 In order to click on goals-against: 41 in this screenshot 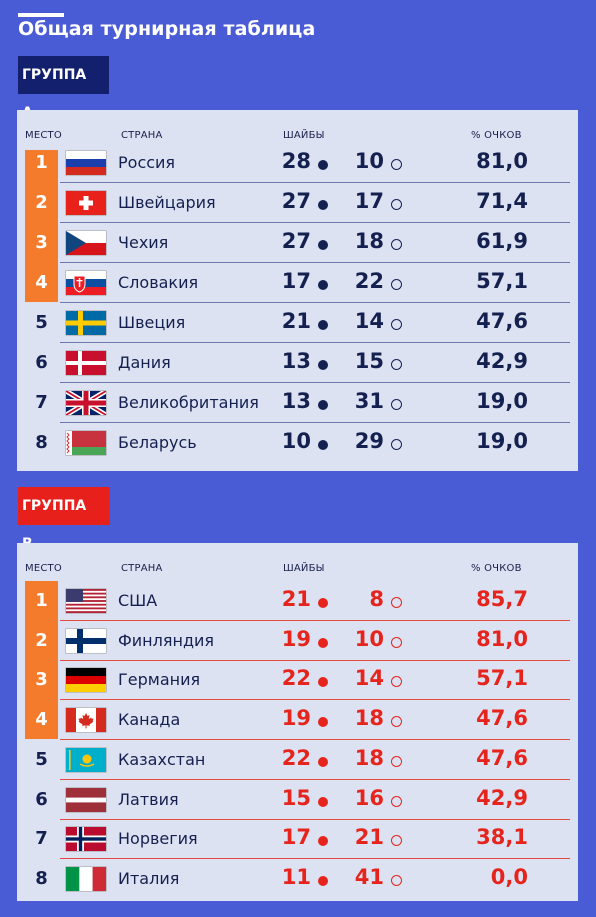, I will do `click(369, 876)`.